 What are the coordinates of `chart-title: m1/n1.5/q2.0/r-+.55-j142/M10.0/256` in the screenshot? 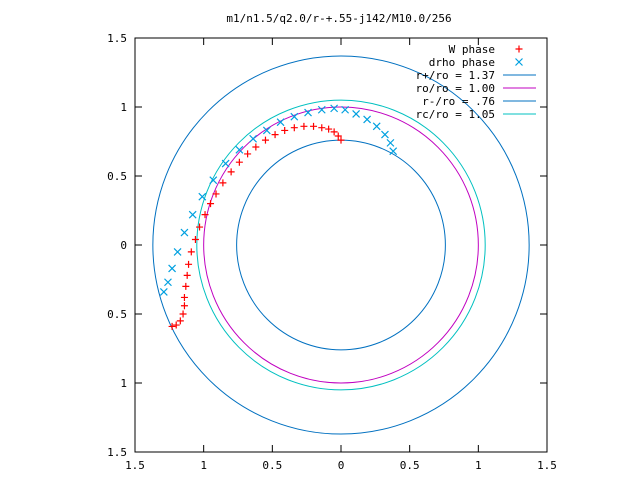 It's located at (338, 18).